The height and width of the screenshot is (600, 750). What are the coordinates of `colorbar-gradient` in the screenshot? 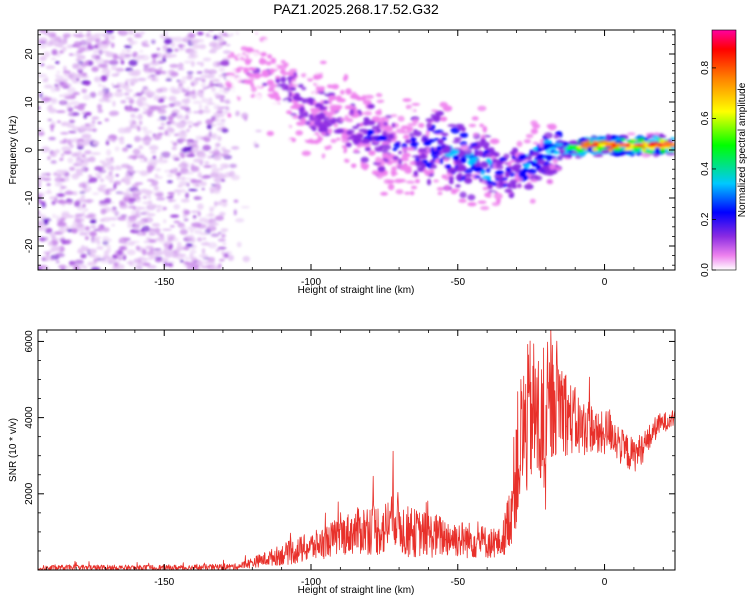 It's located at (724, 150).